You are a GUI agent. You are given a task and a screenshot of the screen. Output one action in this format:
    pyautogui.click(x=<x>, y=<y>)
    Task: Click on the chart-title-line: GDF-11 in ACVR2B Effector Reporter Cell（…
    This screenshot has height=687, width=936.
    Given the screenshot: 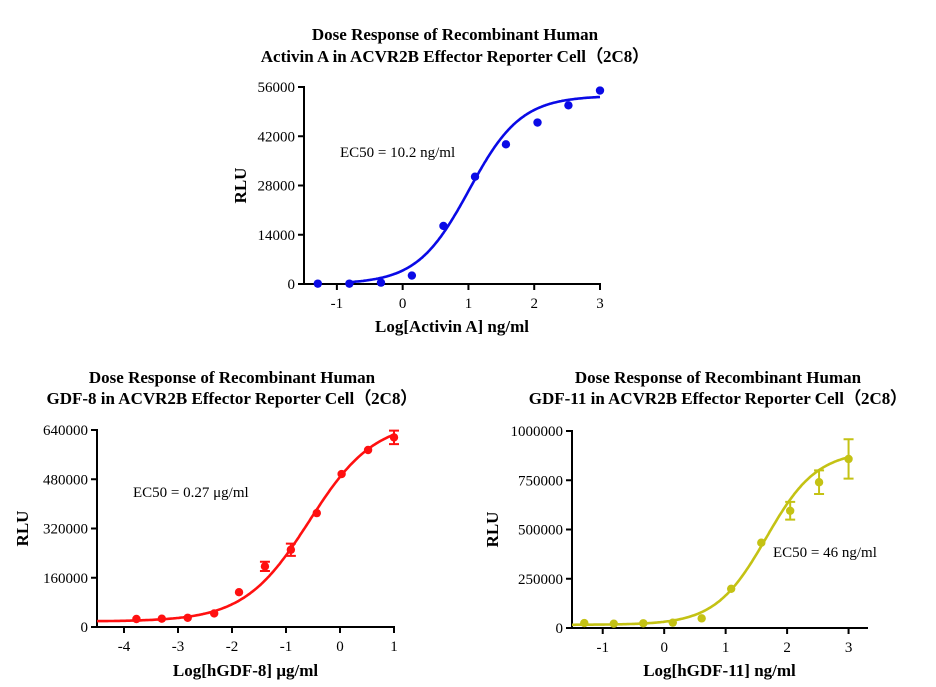 What is the action you would take?
    pyautogui.click(x=718, y=398)
    